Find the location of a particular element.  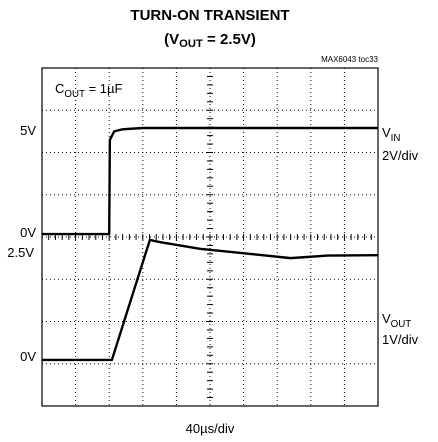

chart-subtitle-part: OUT is located at coordinates (191, 44).